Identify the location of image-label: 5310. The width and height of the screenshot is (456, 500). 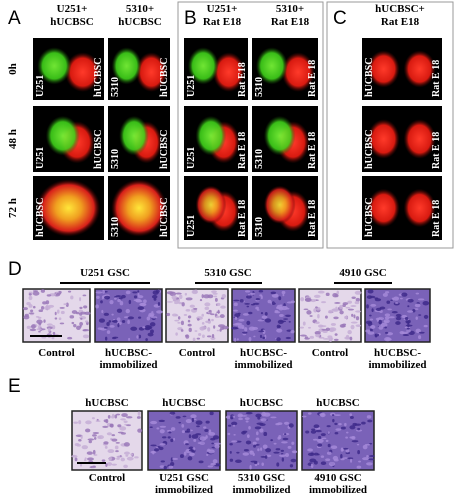
(115, 159).